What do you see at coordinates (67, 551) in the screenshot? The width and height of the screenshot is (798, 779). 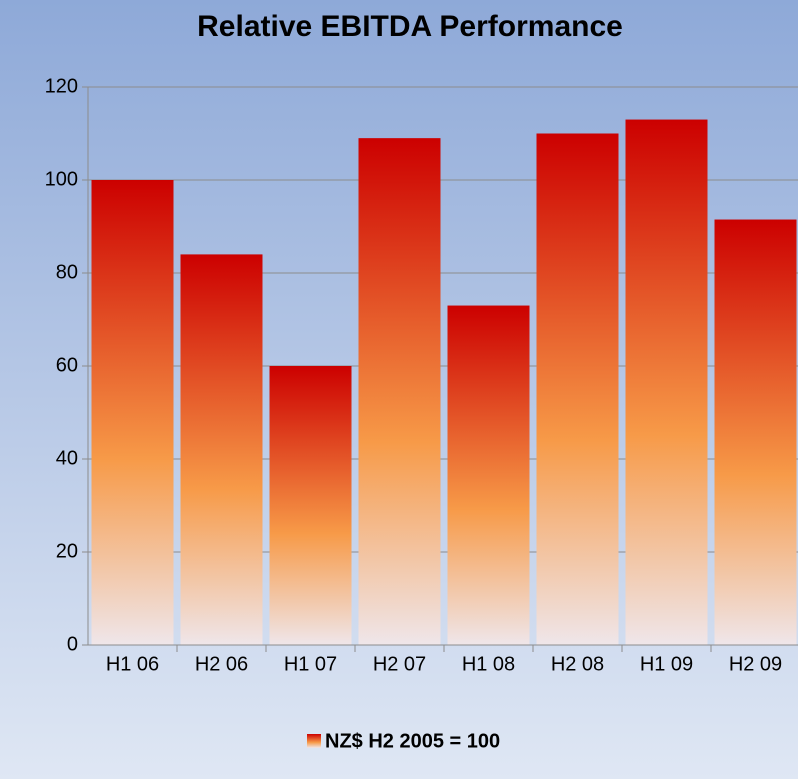 I see `y-tick-label: 20` at bounding box center [67, 551].